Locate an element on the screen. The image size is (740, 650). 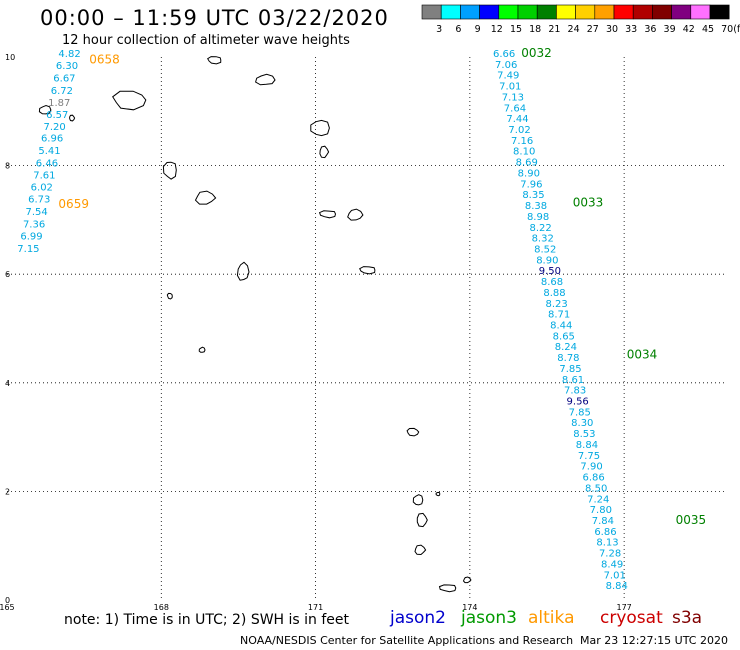
wave-height-label: 8.44 is located at coordinates (561, 326).